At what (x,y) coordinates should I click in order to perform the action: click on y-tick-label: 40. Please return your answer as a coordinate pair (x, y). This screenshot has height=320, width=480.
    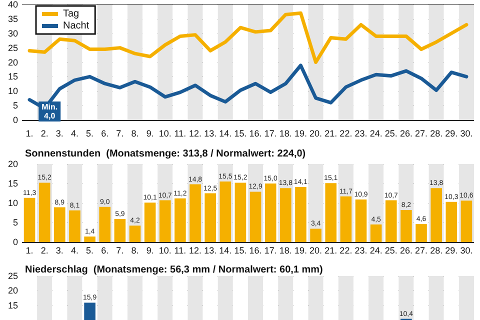
    Looking at the image, I should click on (13, 5).